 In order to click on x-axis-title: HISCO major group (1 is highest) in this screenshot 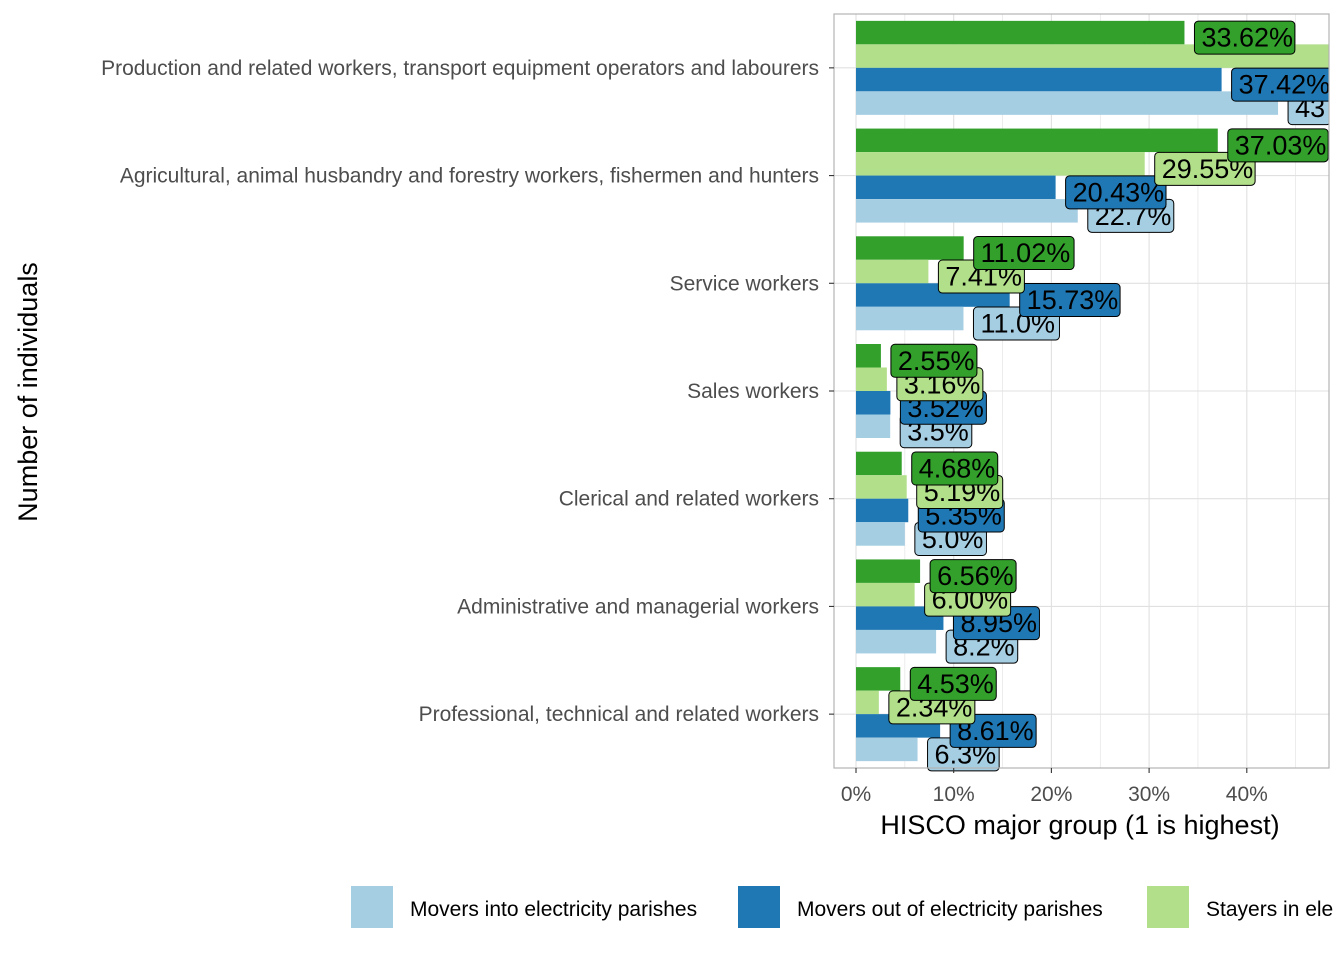, I will do `click(1079, 825)`.